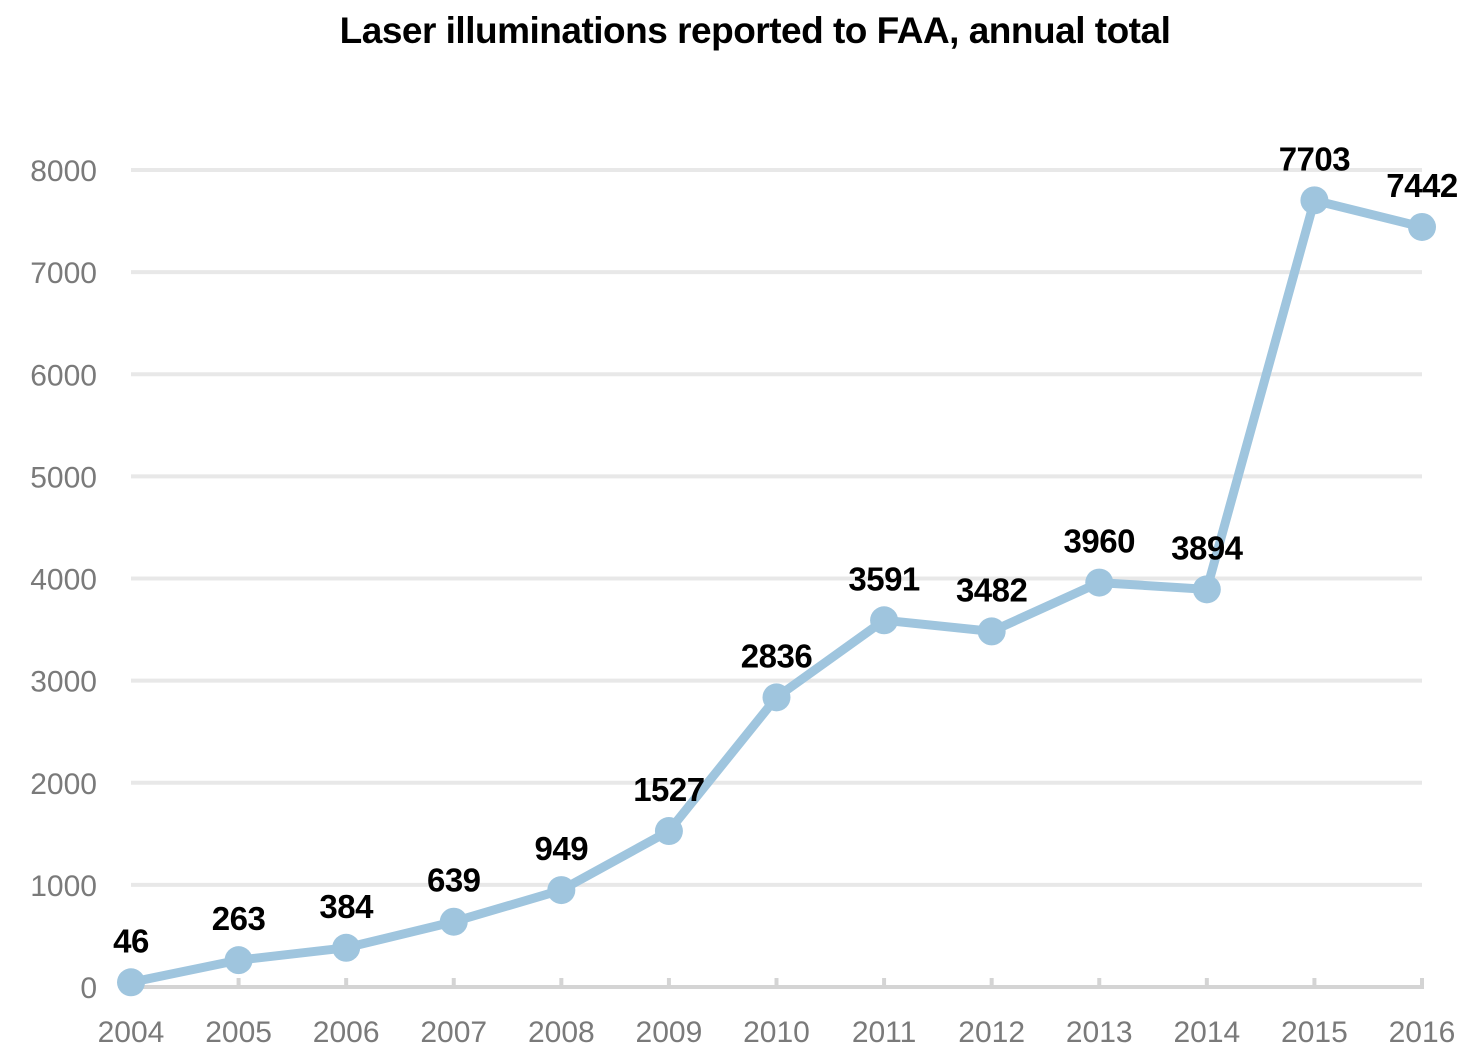 The width and height of the screenshot is (1480, 1064). I want to click on data-label: 7442, so click(1422, 185).